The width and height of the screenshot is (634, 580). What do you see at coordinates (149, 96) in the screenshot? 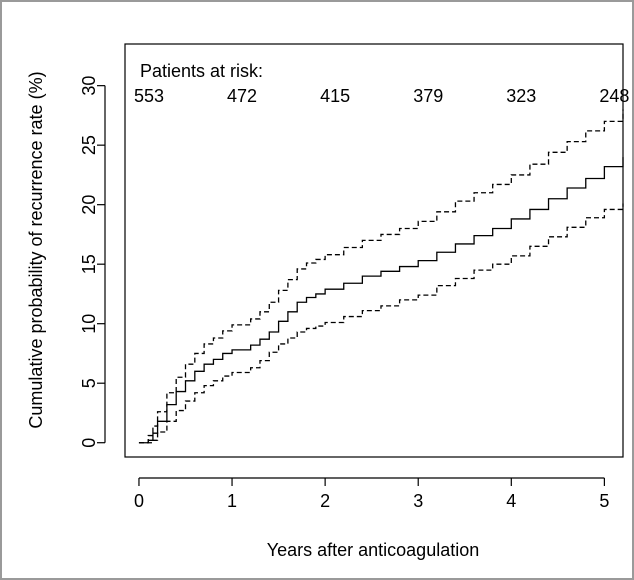
I see `risk-value: 553` at bounding box center [149, 96].